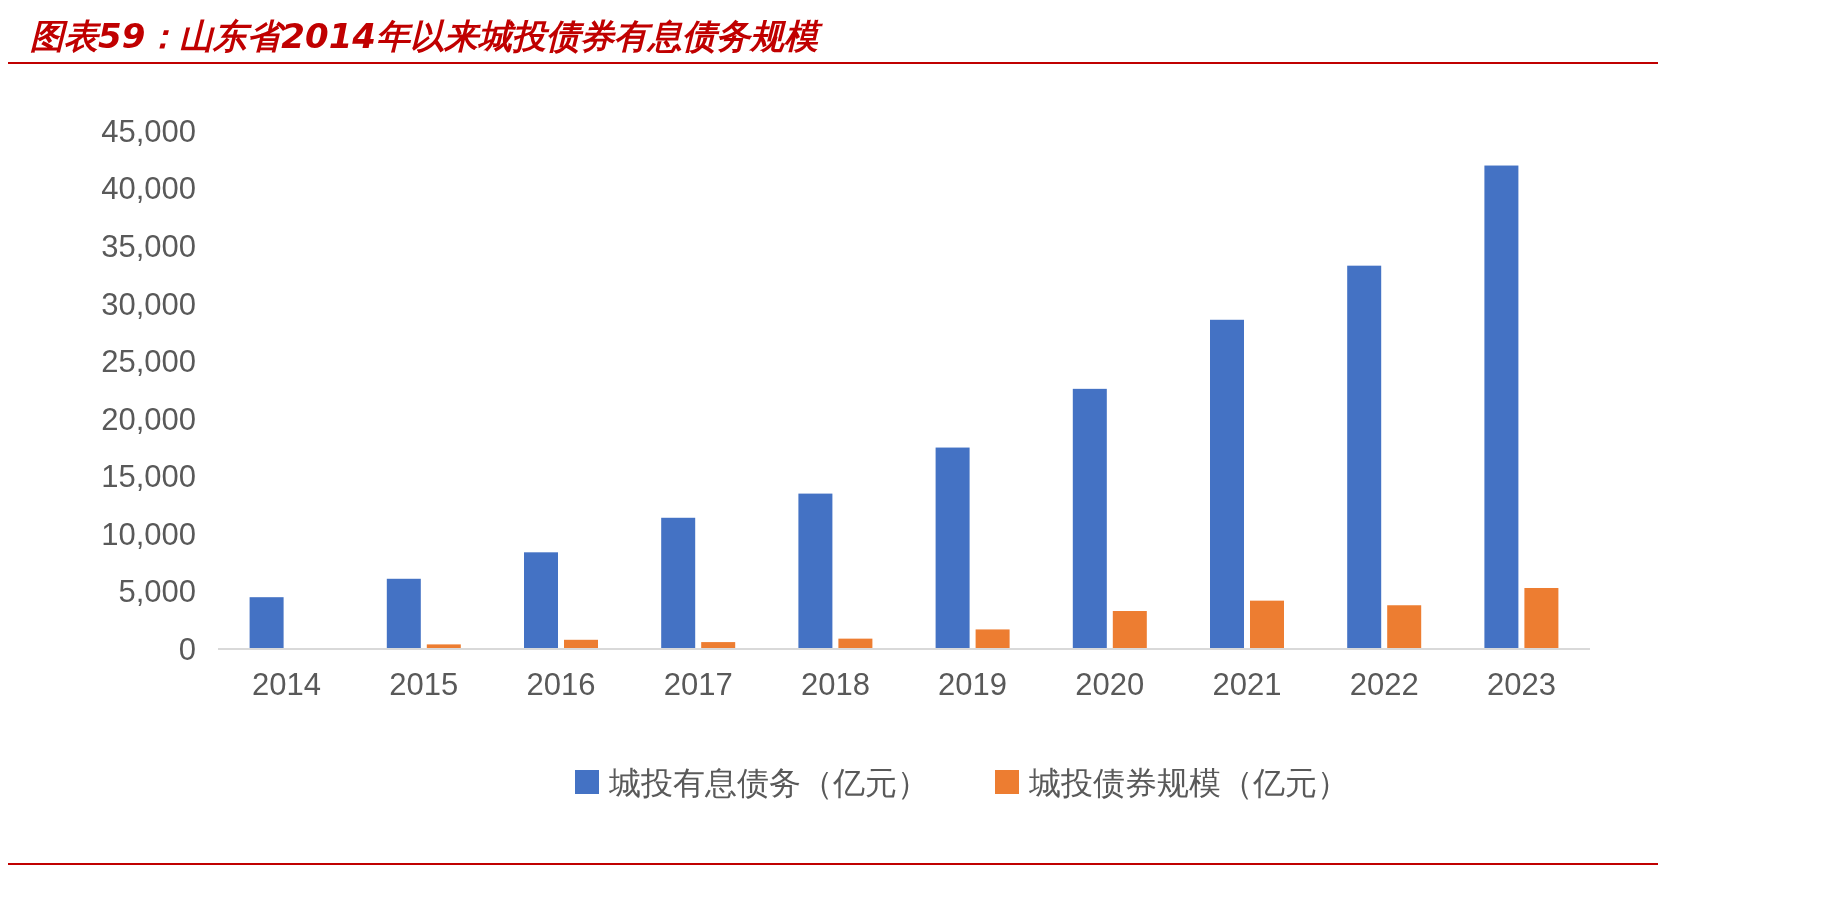  Describe the element at coordinates (698, 684) in the screenshot. I see `x-tick-label: 2017` at that location.